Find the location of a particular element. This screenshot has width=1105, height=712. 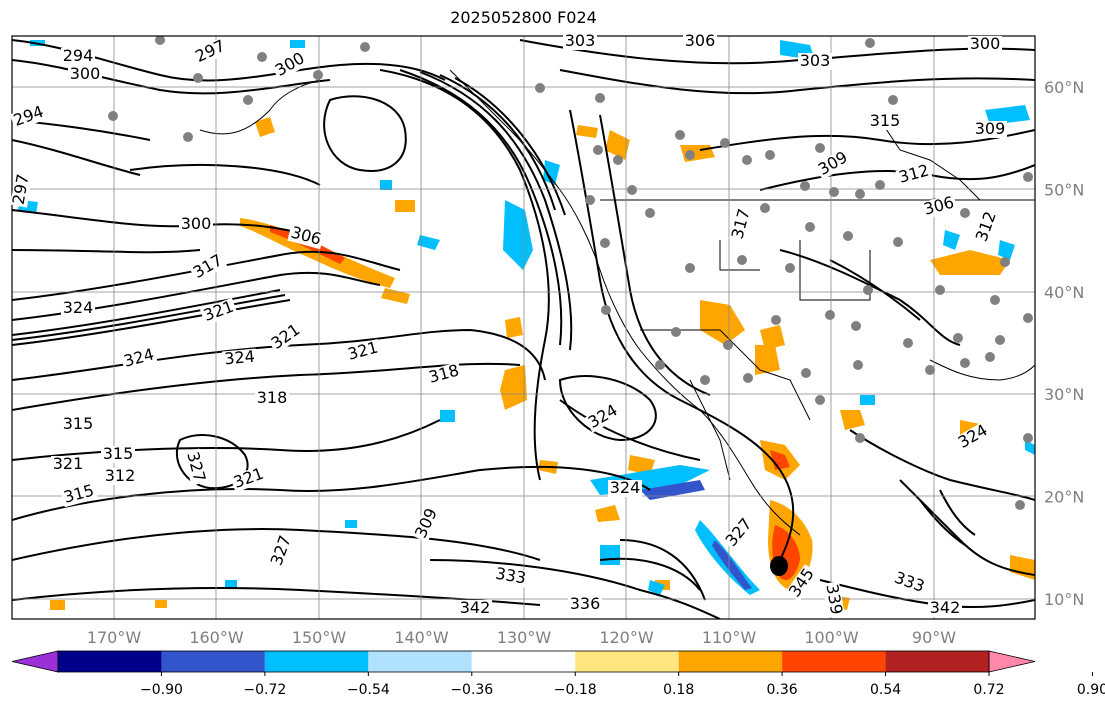

lon-label: 120°W is located at coordinates (626, 637).